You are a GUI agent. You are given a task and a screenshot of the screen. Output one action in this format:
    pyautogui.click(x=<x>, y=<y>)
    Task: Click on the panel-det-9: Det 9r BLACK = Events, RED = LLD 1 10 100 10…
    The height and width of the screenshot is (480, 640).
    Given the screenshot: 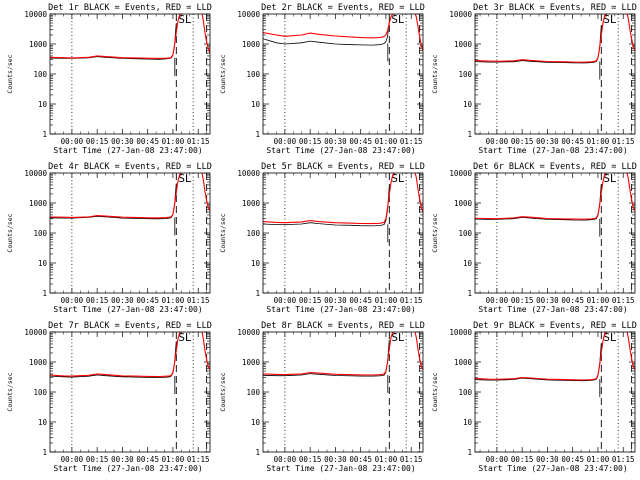 What is the action you would take?
    pyautogui.click(x=534, y=397)
    